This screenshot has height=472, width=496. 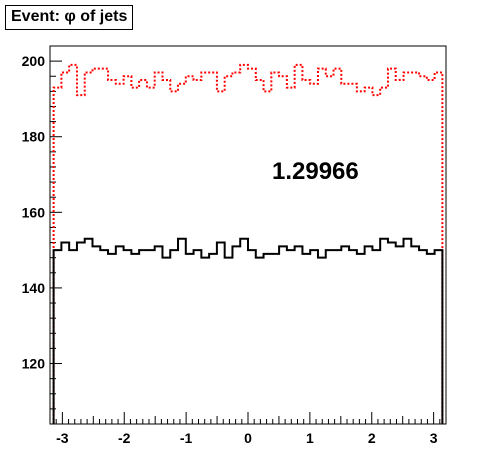 I want to click on y-tick-label: 140, so click(x=34, y=288).